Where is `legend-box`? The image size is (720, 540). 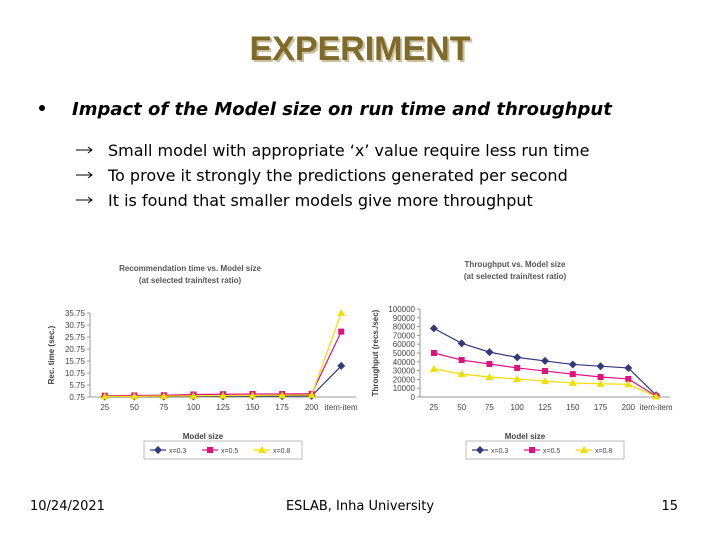
legend-box is located at coordinates (545, 450).